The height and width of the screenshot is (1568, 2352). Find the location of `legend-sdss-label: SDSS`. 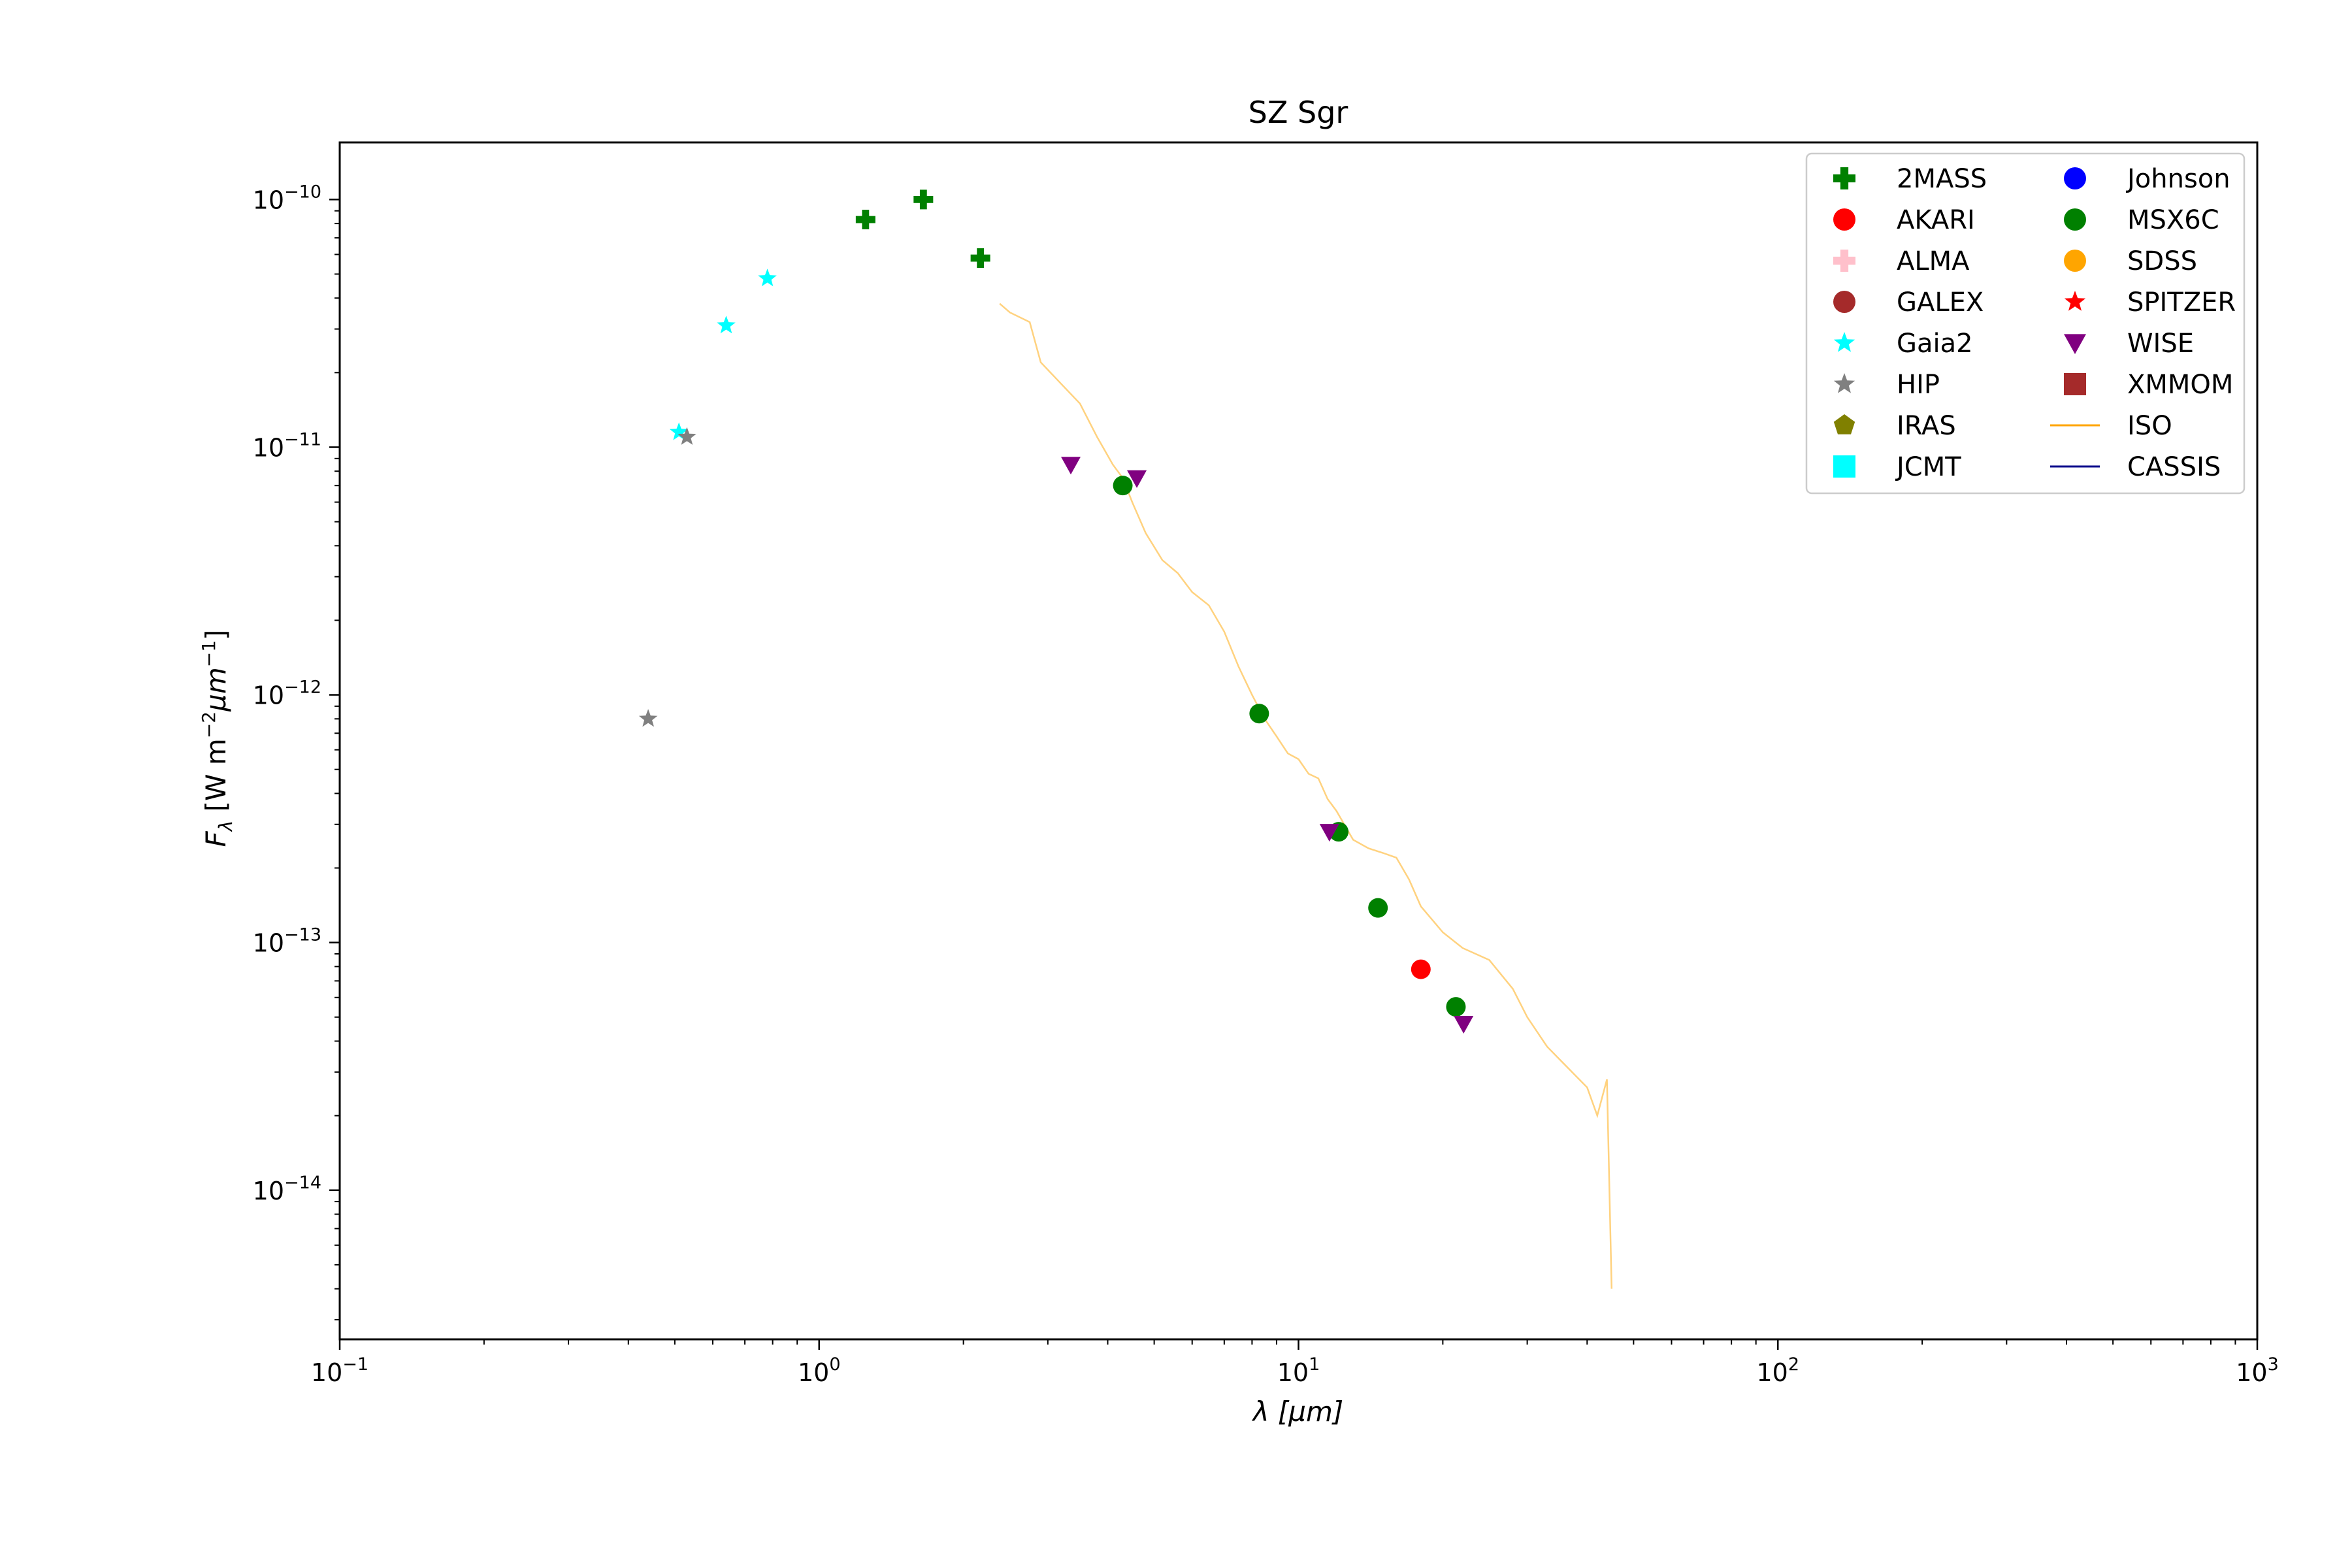

legend-sdss-label: SDSS is located at coordinates (2162, 261).